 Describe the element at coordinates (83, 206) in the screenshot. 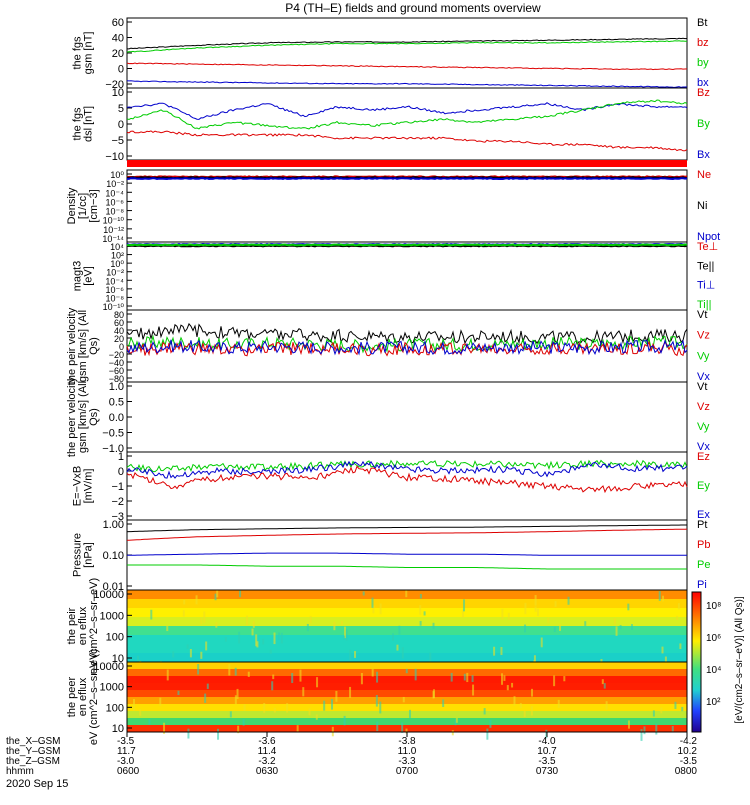

I see `y-axis-label-line: [1/cc]` at that location.